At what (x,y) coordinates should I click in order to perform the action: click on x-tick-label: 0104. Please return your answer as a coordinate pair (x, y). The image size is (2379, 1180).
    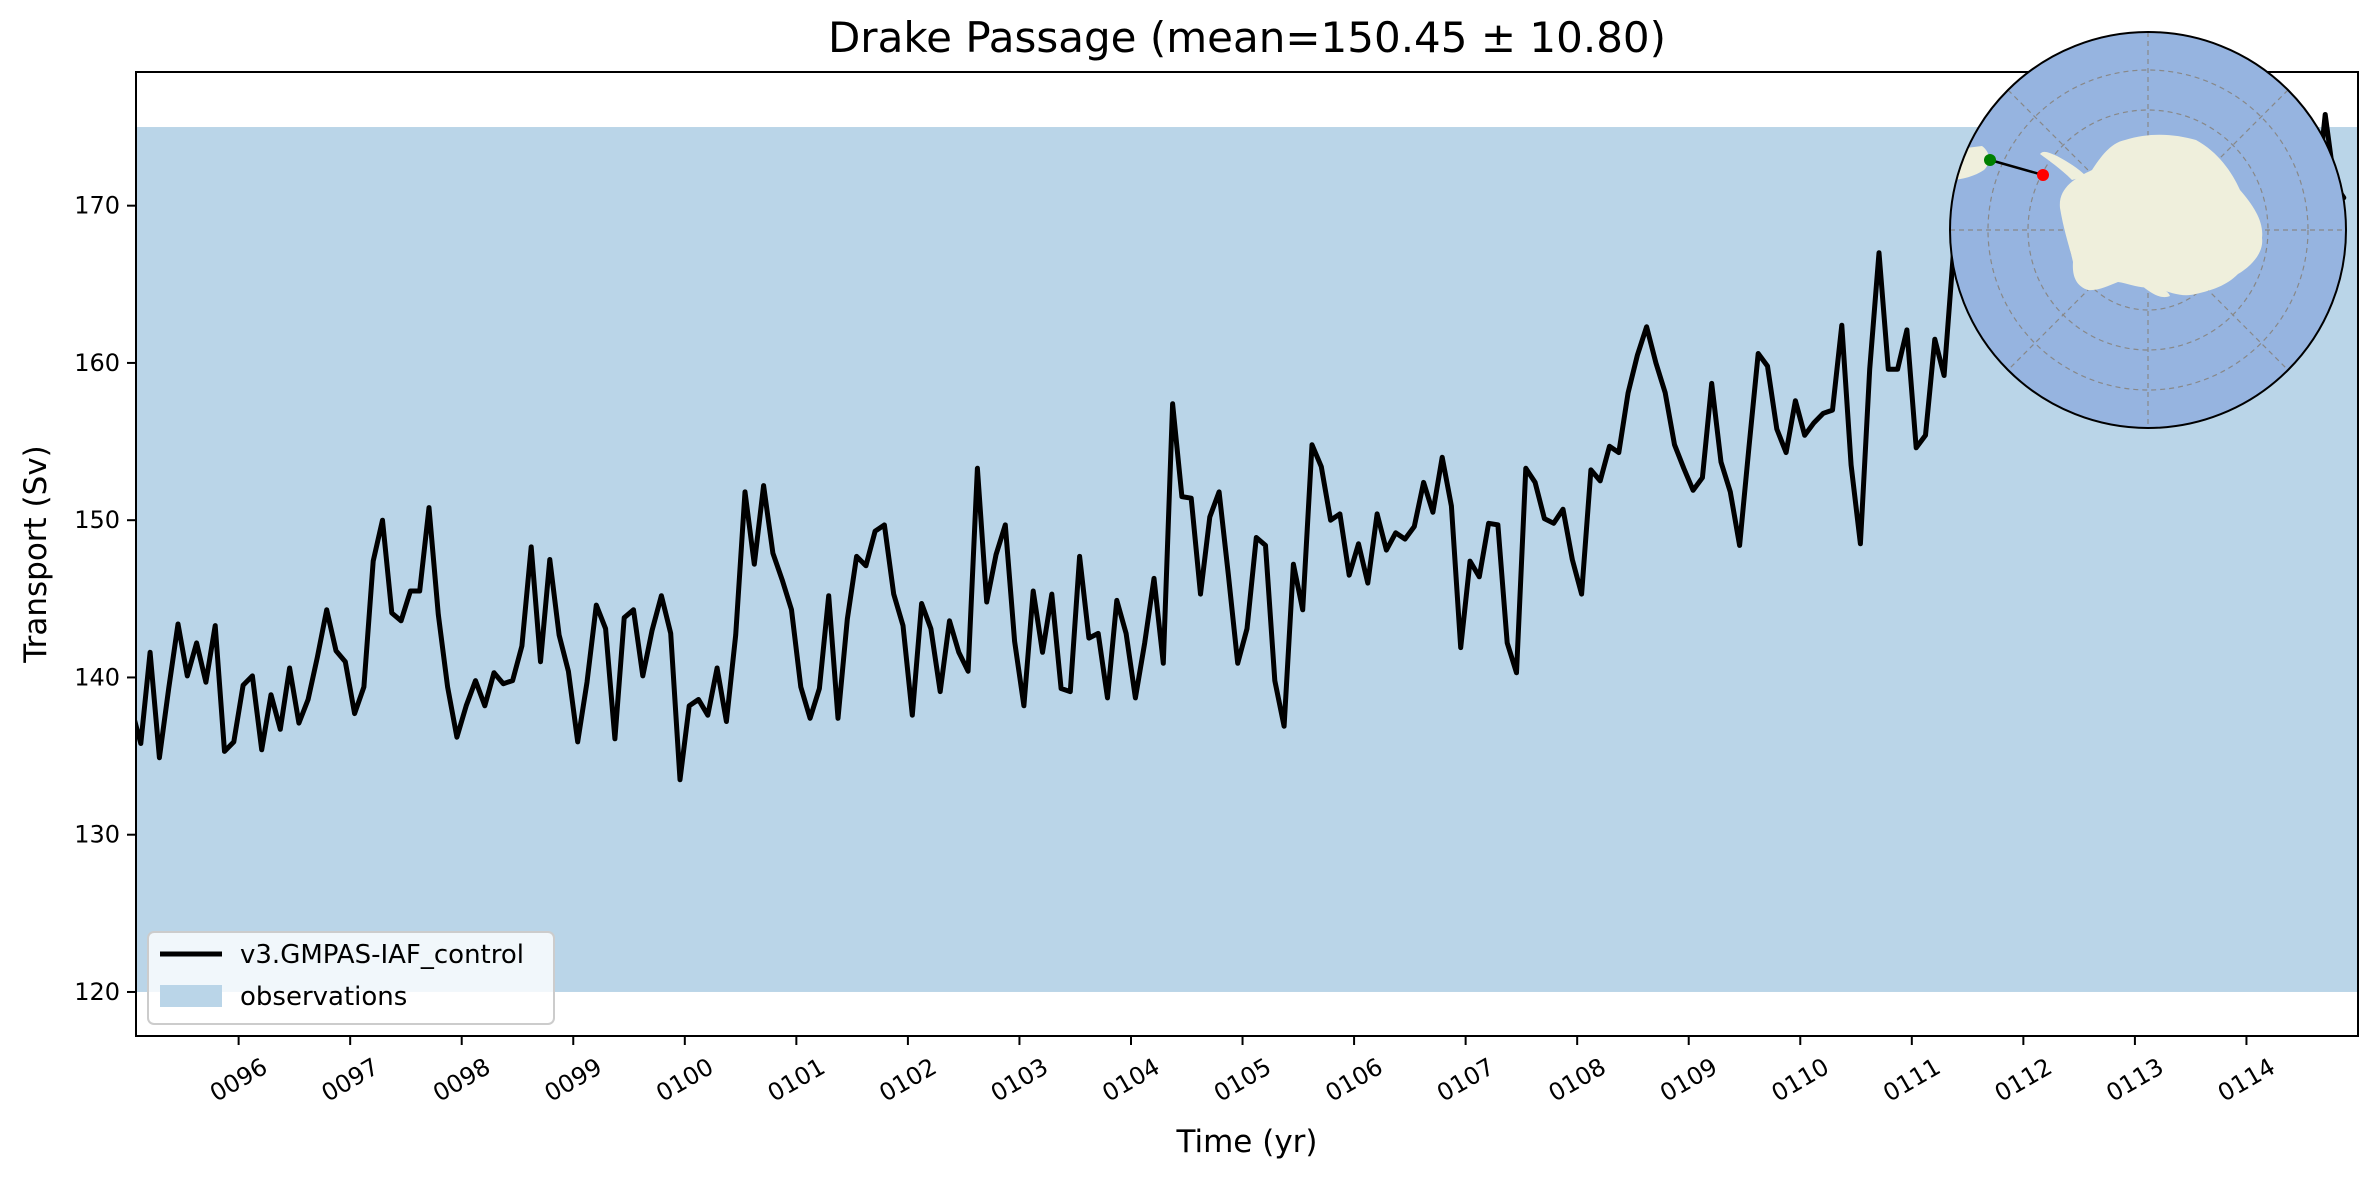
    Looking at the image, I should click on (1131, 1080).